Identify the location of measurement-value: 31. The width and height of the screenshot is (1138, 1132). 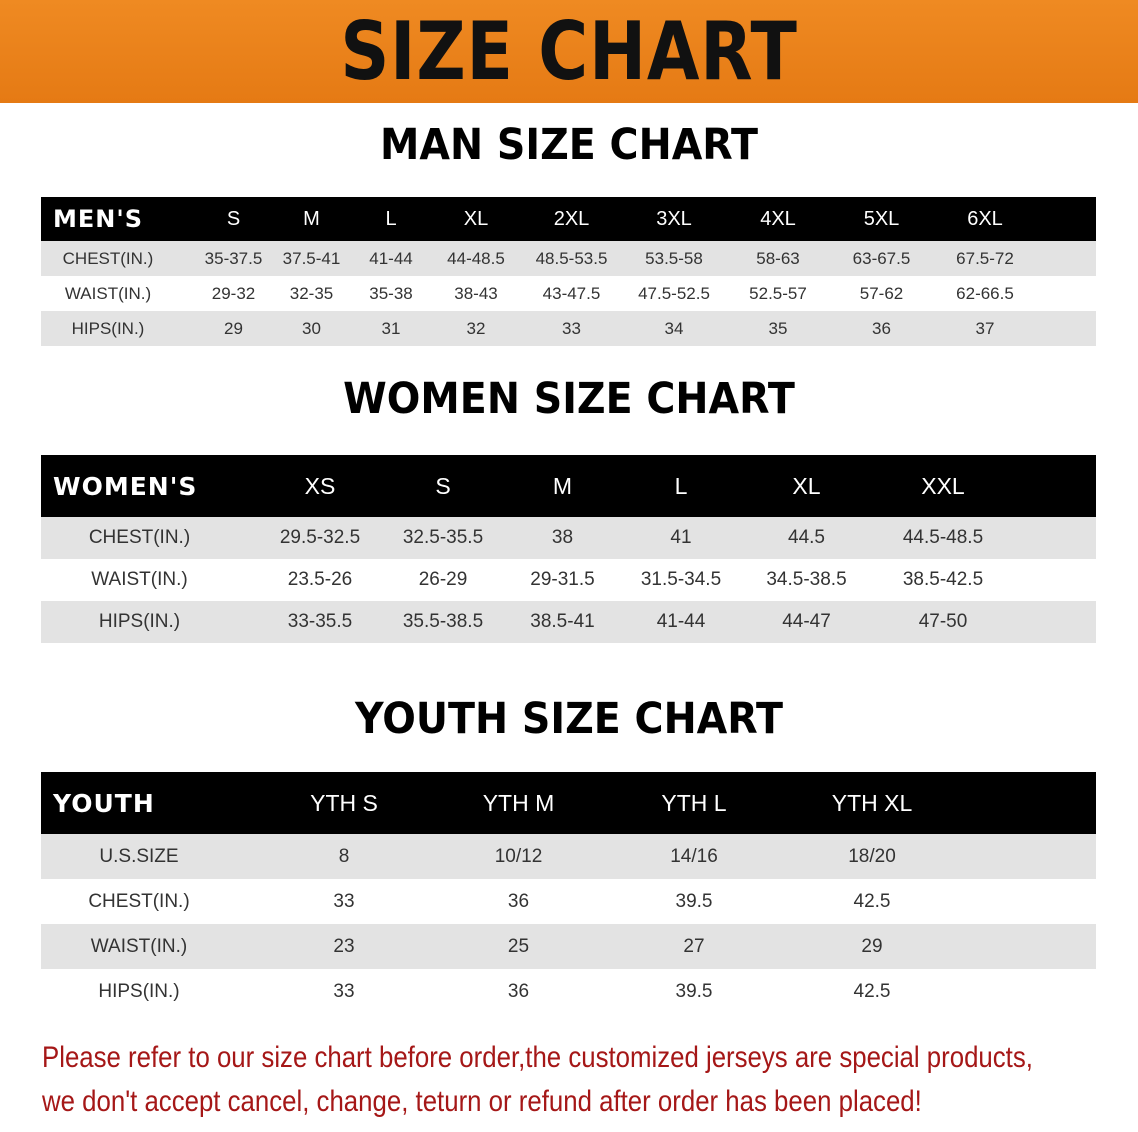
(391, 328).